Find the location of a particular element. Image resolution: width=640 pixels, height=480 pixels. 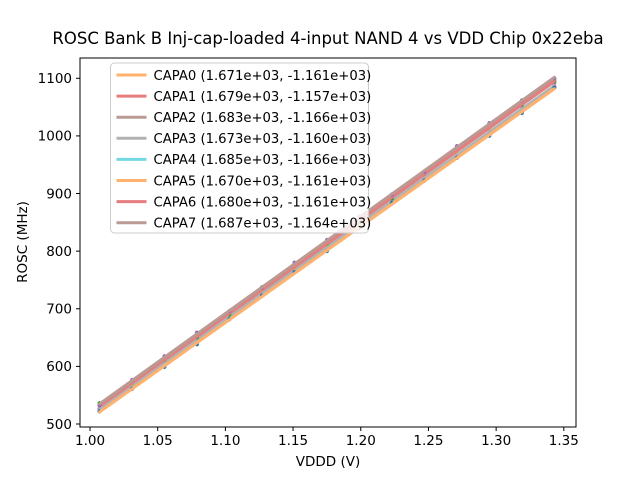

legend-entry-CAPA7: CAPA7 (1.687e+03, -1.164e+03) is located at coordinates (263, 224).